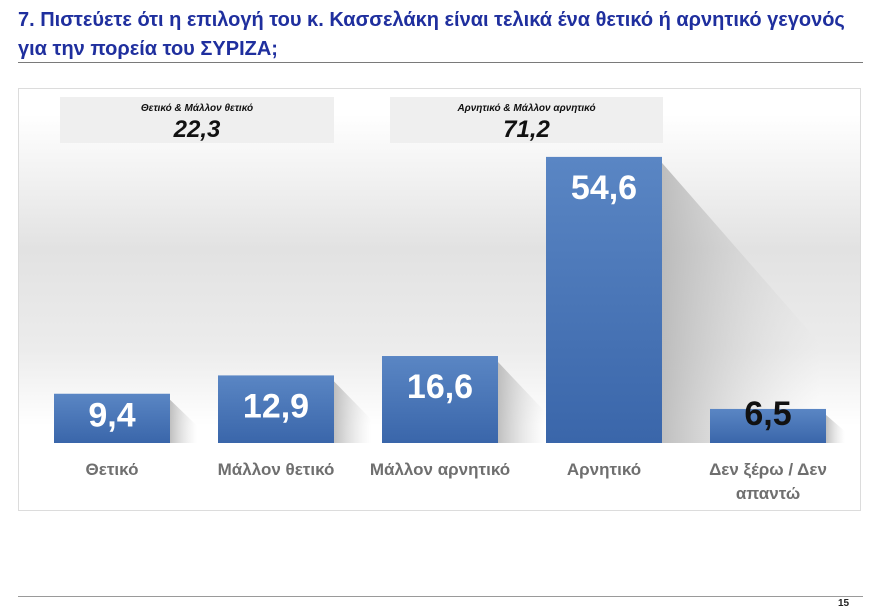  What do you see at coordinates (526, 129) in the screenshot?
I see `summary-negative-value: 71,2` at bounding box center [526, 129].